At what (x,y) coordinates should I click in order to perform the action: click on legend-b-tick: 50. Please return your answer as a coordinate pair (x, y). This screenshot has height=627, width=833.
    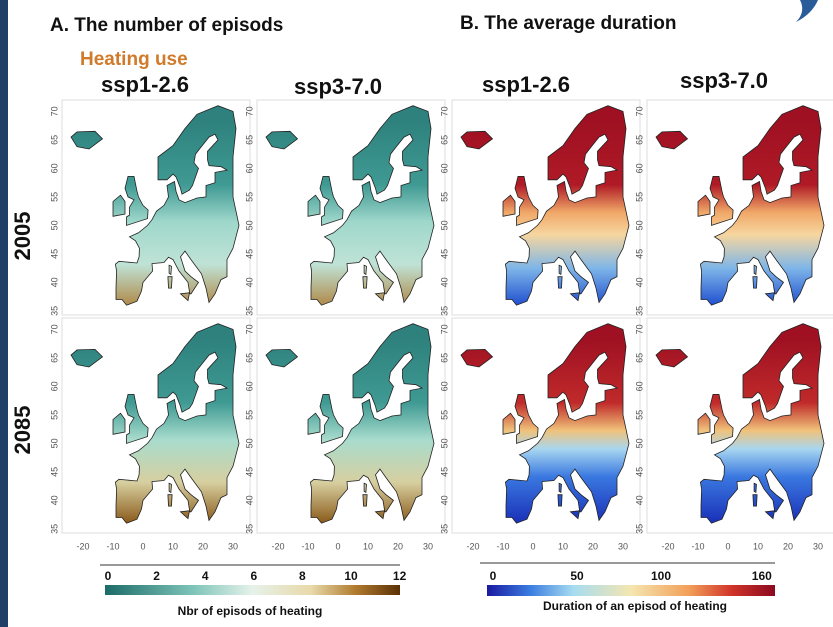
    Looking at the image, I should click on (577, 576).